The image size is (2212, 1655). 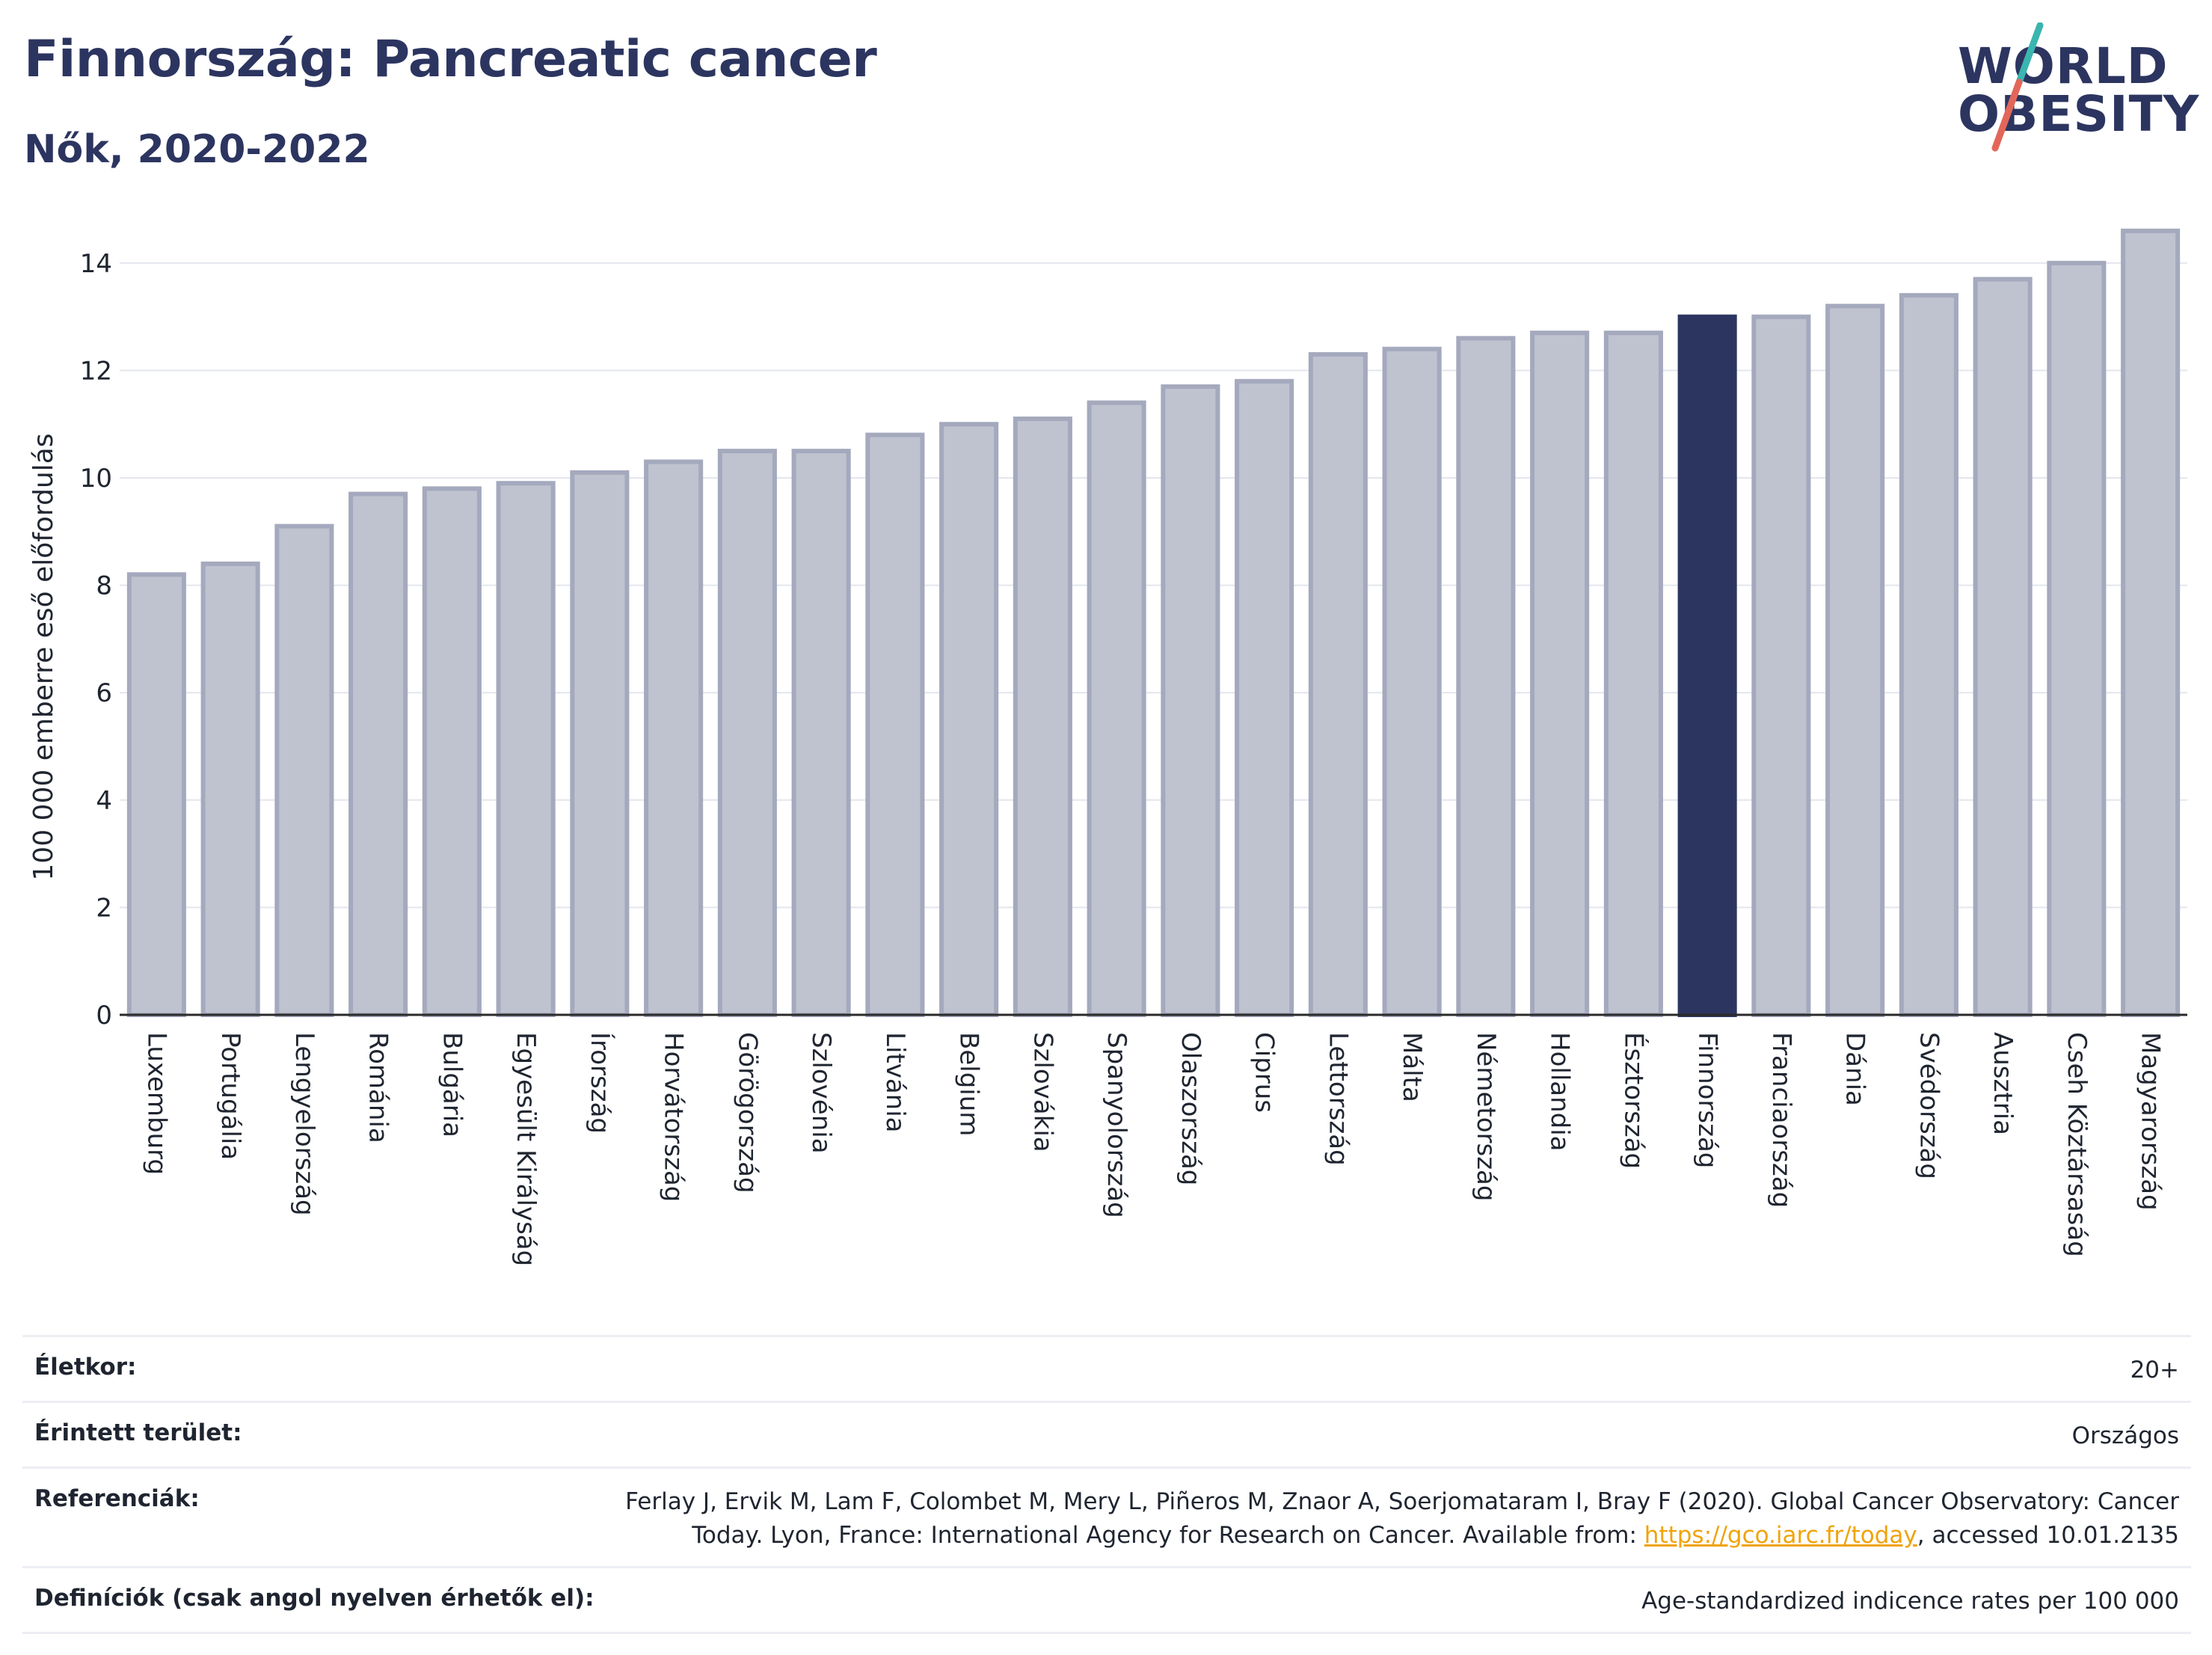 What do you see at coordinates (1106, 1433) in the screenshot?
I see `info-row-area: Érintett terület: Országos` at bounding box center [1106, 1433].